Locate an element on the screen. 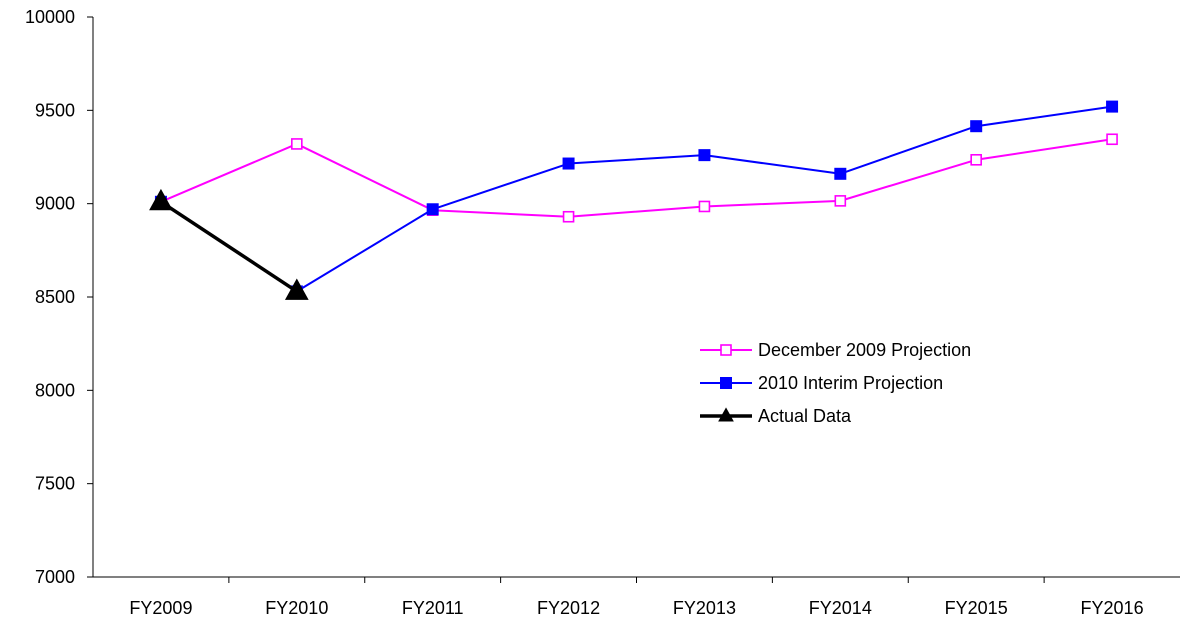 The width and height of the screenshot is (1180, 633). legend-item: December 2009 Projection is located at coordinates (835, 350).